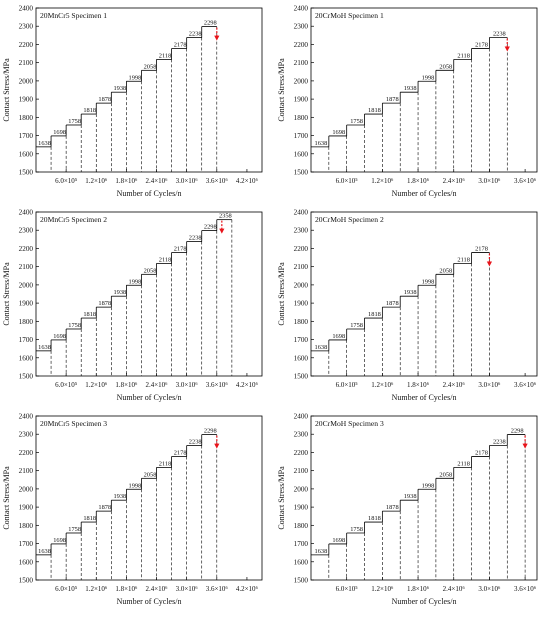 The height and width of the screenshot is (617, 550). What do you see at coordinates (119, 88) in the screenshot?
I see `step-value-label: 1938` at bounding box center [119, 88].